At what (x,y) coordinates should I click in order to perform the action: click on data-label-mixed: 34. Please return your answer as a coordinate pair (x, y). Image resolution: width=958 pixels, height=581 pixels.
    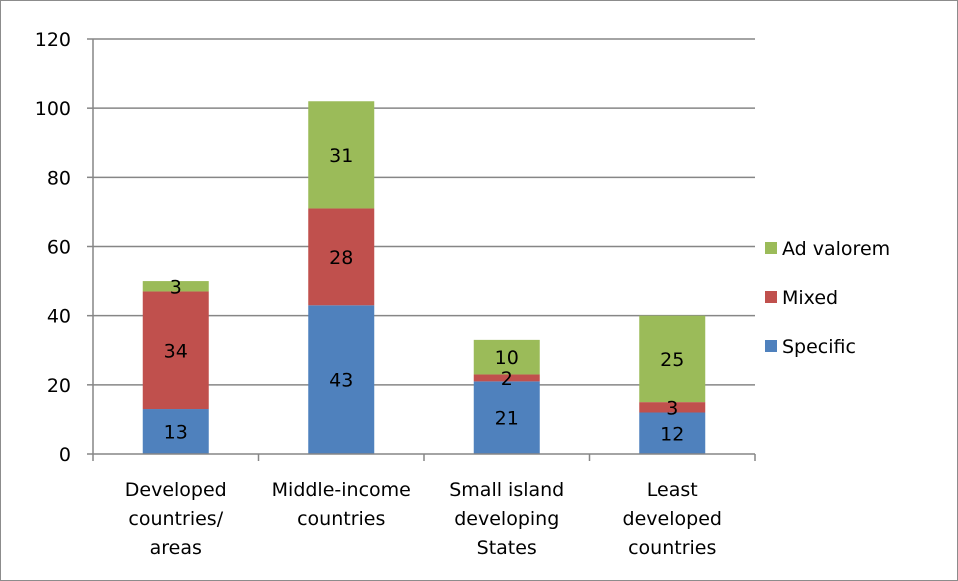
    Looking at the image, I should click on (176, 351).